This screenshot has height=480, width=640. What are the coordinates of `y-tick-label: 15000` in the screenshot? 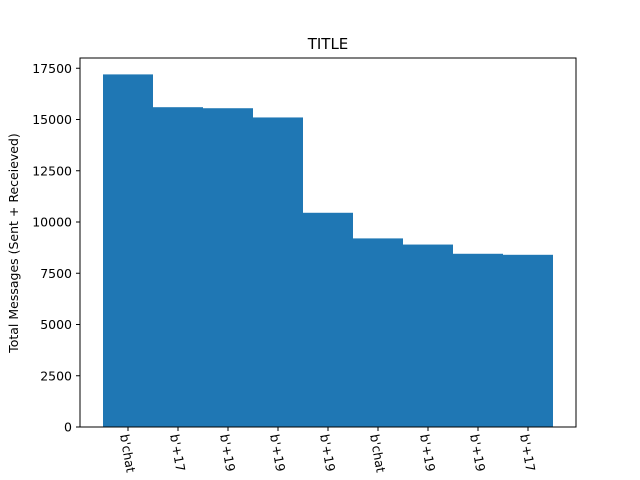 It's located at (52, 119).